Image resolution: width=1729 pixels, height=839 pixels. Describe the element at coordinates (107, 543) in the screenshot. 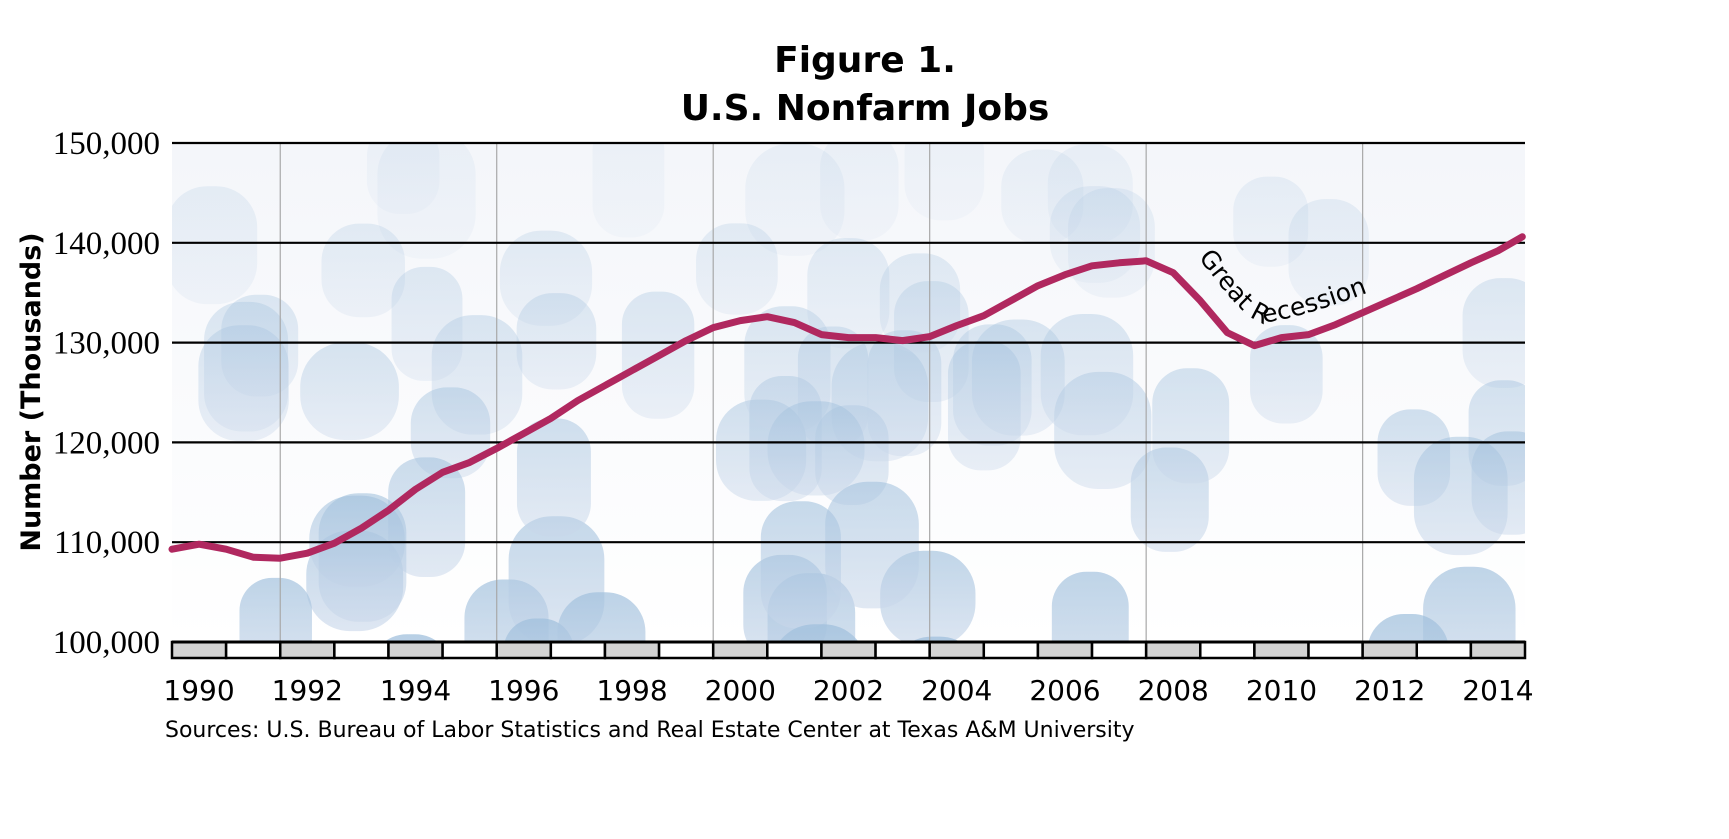

I see `y-tick-label: 110,000` at that location.